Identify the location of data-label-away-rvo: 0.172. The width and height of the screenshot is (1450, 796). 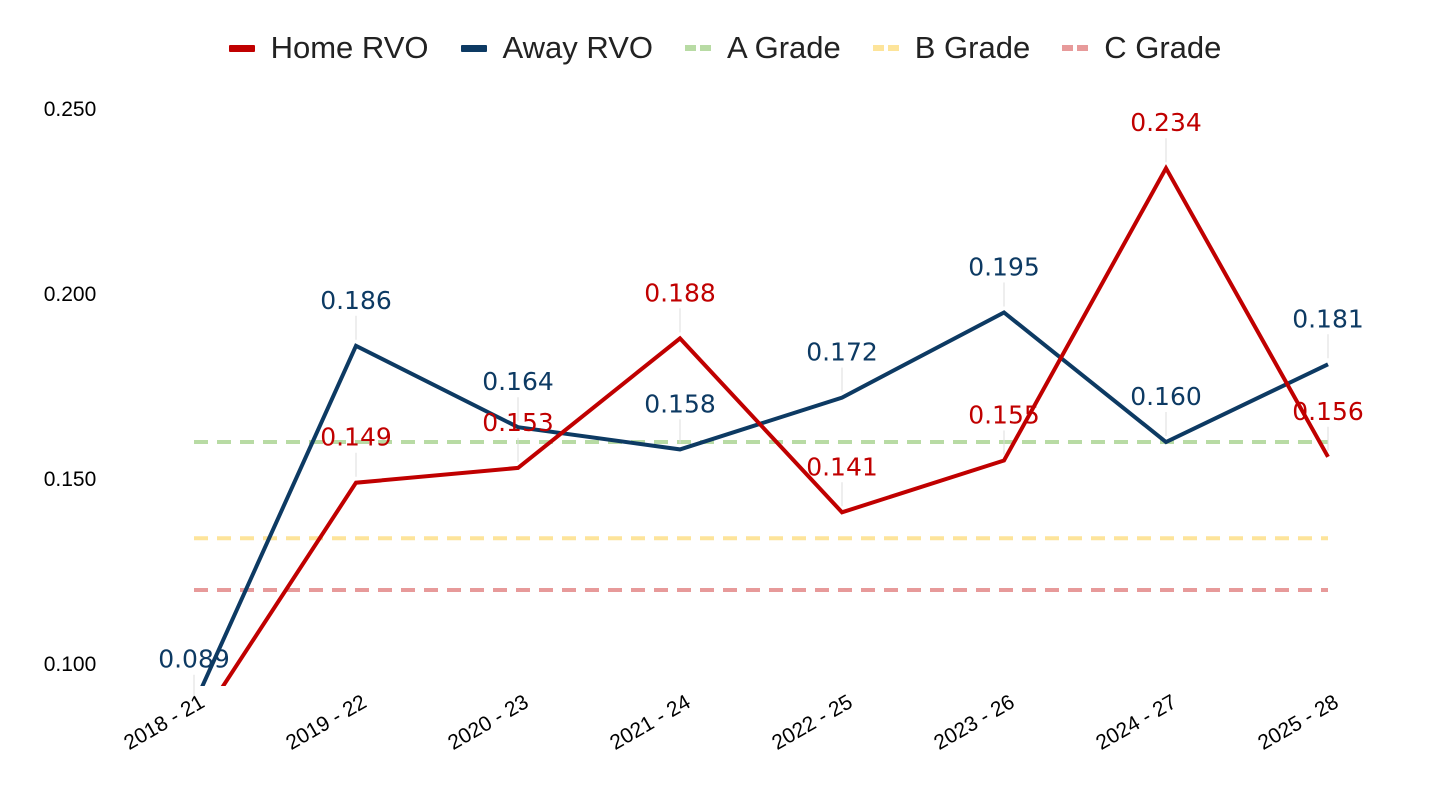
(842, 352).